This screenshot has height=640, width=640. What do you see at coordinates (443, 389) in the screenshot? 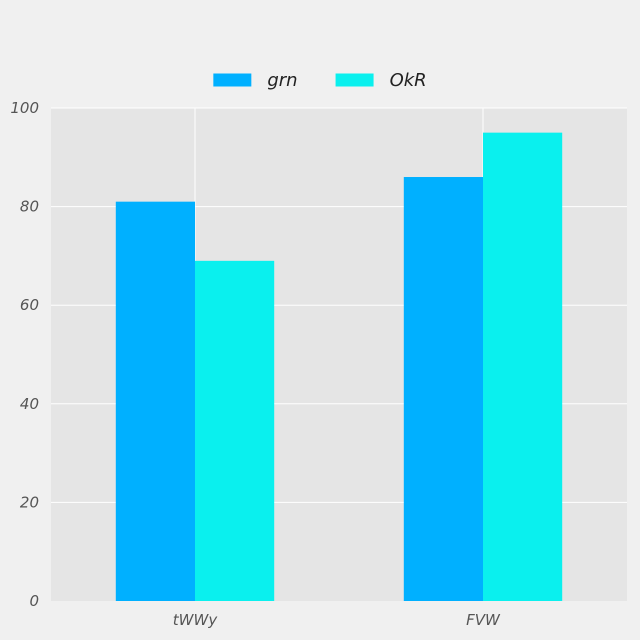
I see `bar-grn-FVW` at bounding box center [443, 389].